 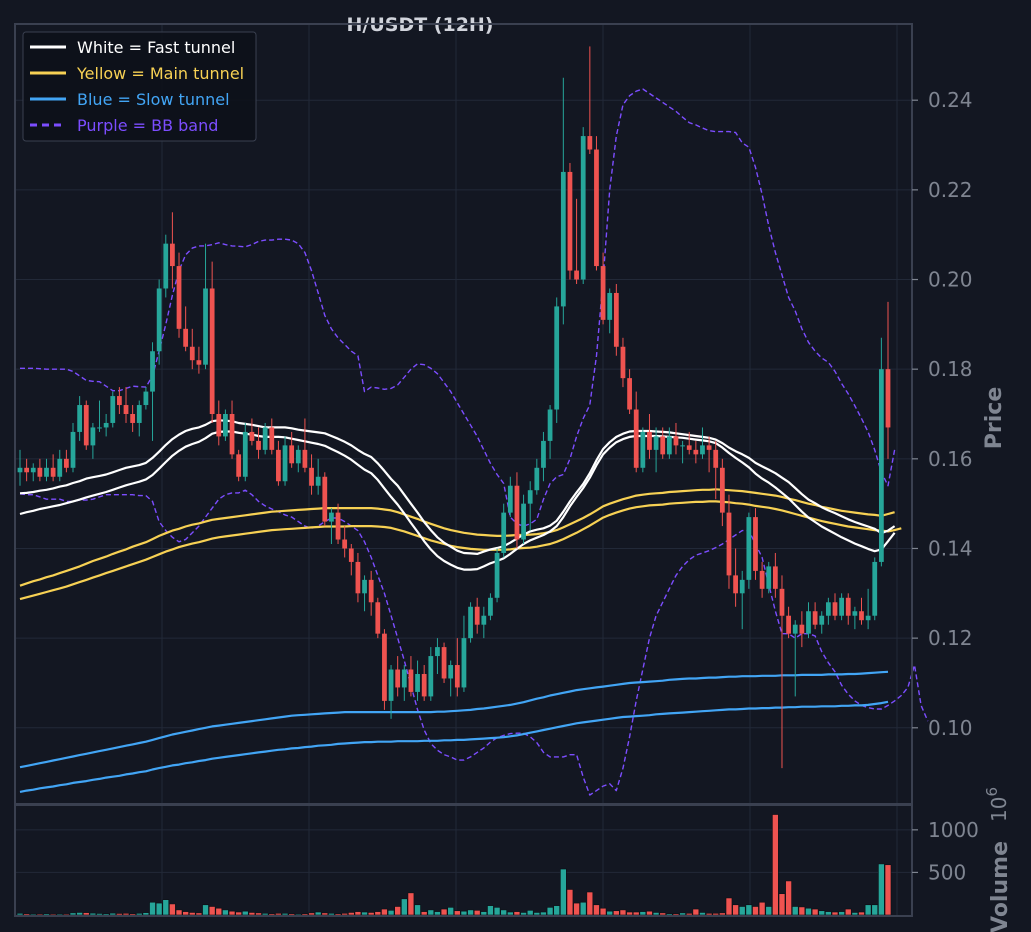 I want to click on price-tick-label: 0.12, so click(x=950, y=638).